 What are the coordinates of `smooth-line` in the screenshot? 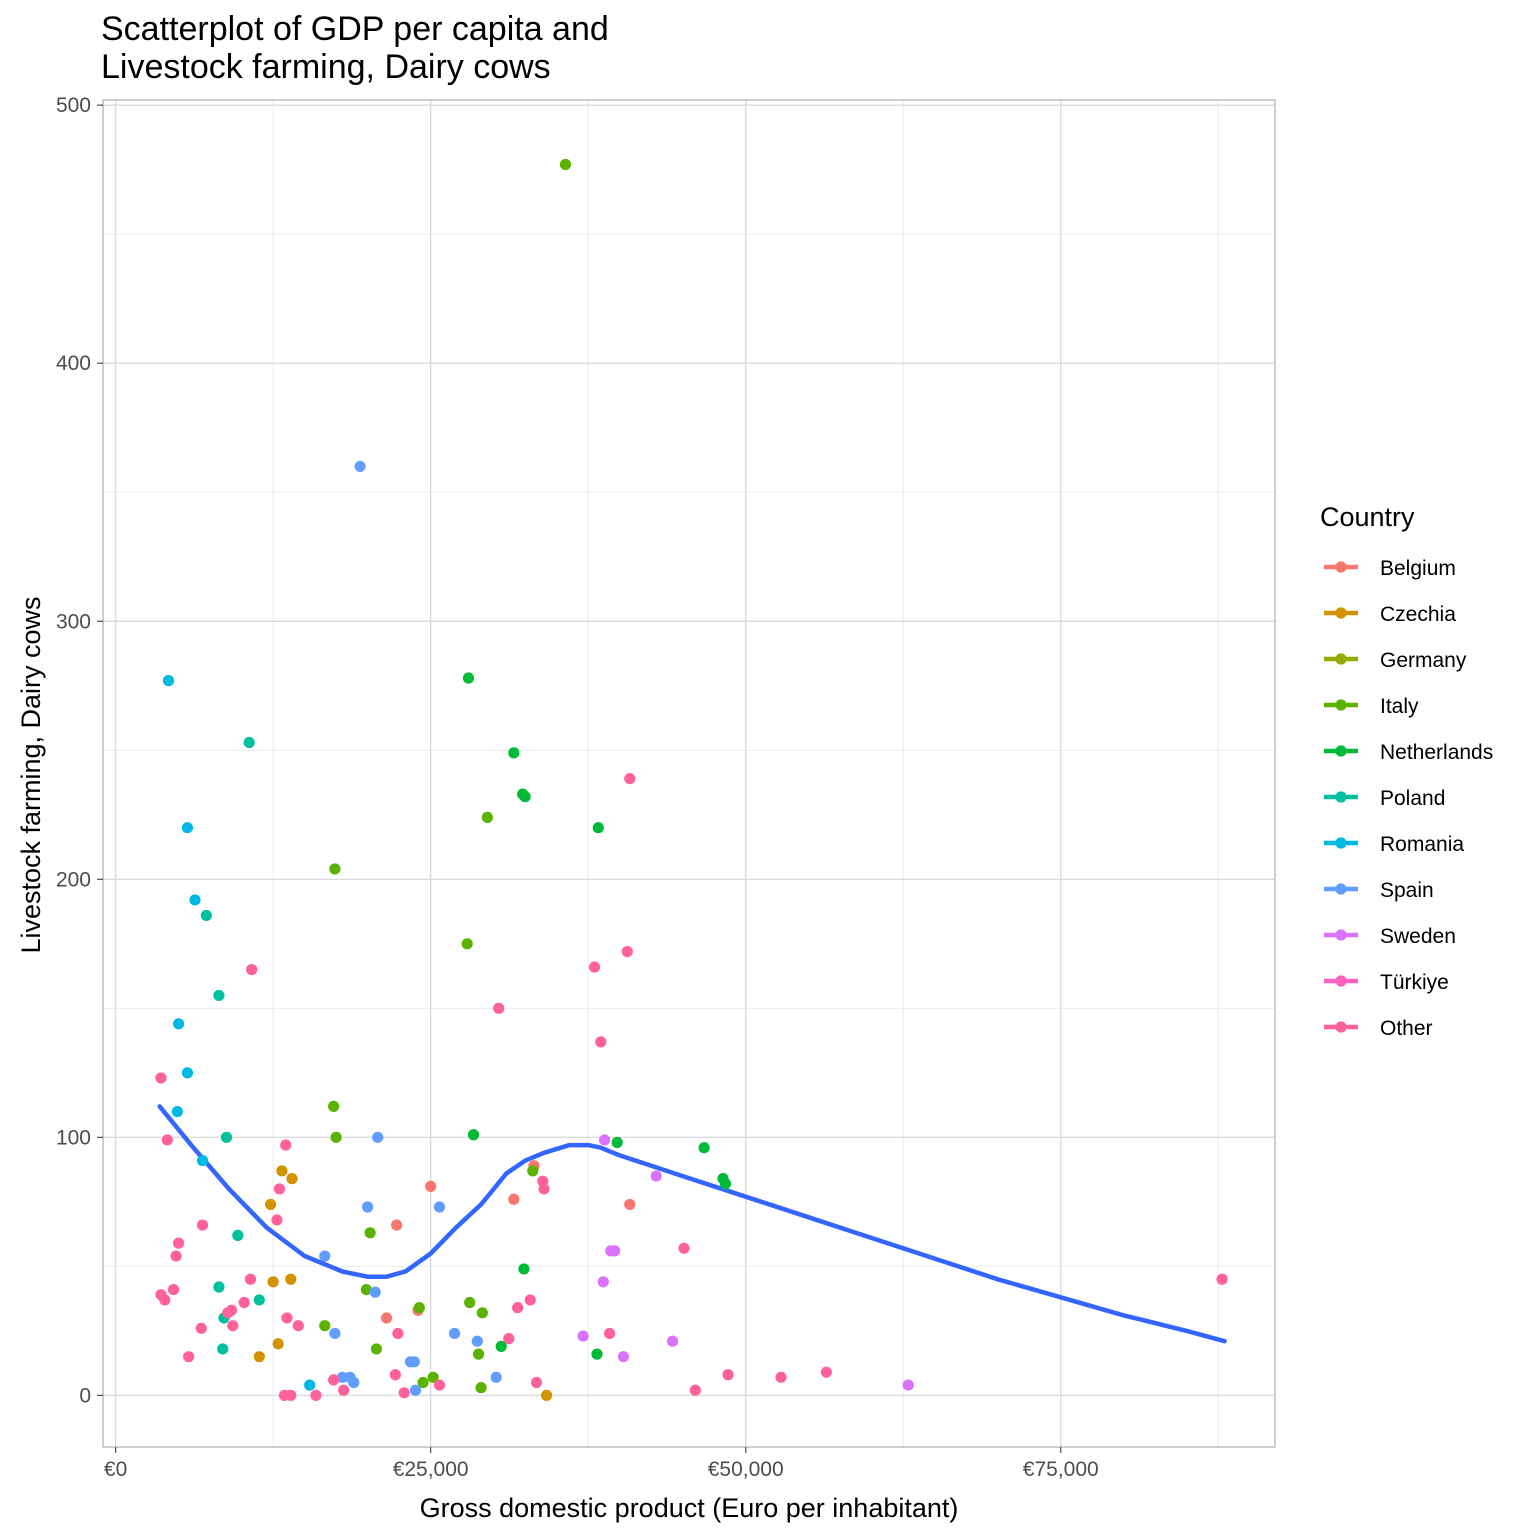 It's located at (692, 1224).